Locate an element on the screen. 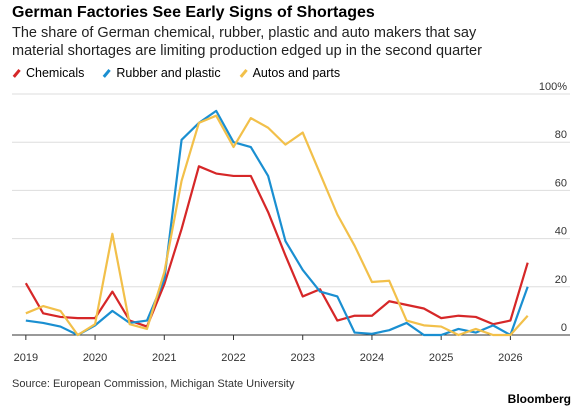  legend-label: Rubber and plastic is located at coordinates (168, 73).